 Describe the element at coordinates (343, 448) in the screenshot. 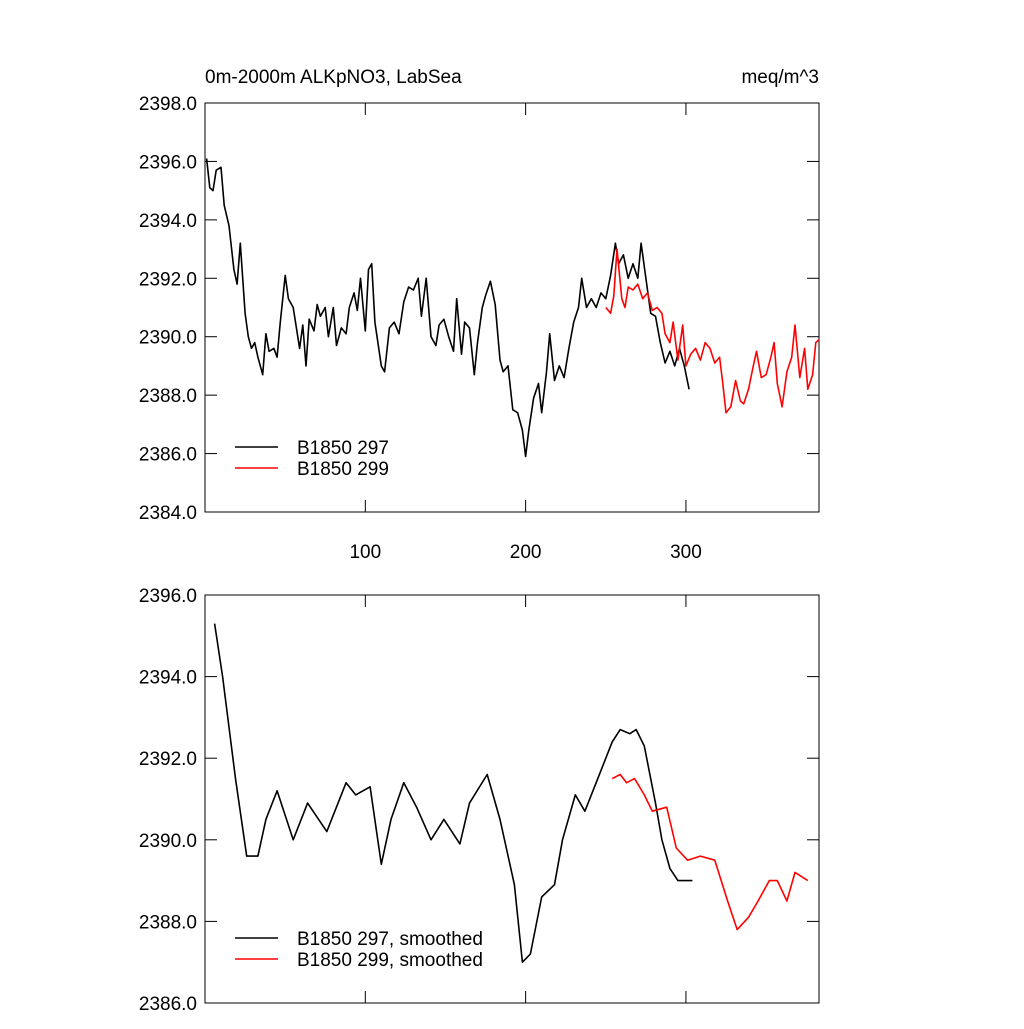

I see `legend-label: B1850 297` at that location.